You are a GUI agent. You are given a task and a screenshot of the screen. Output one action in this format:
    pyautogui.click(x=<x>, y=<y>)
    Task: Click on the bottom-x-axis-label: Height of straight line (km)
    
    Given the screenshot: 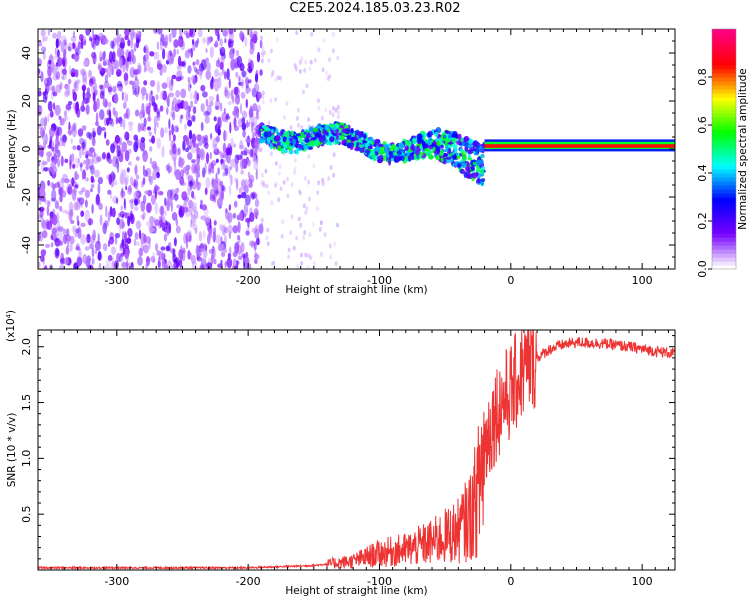 What is the action you would take?
    pyautogui.click(x=356, y=591)
    